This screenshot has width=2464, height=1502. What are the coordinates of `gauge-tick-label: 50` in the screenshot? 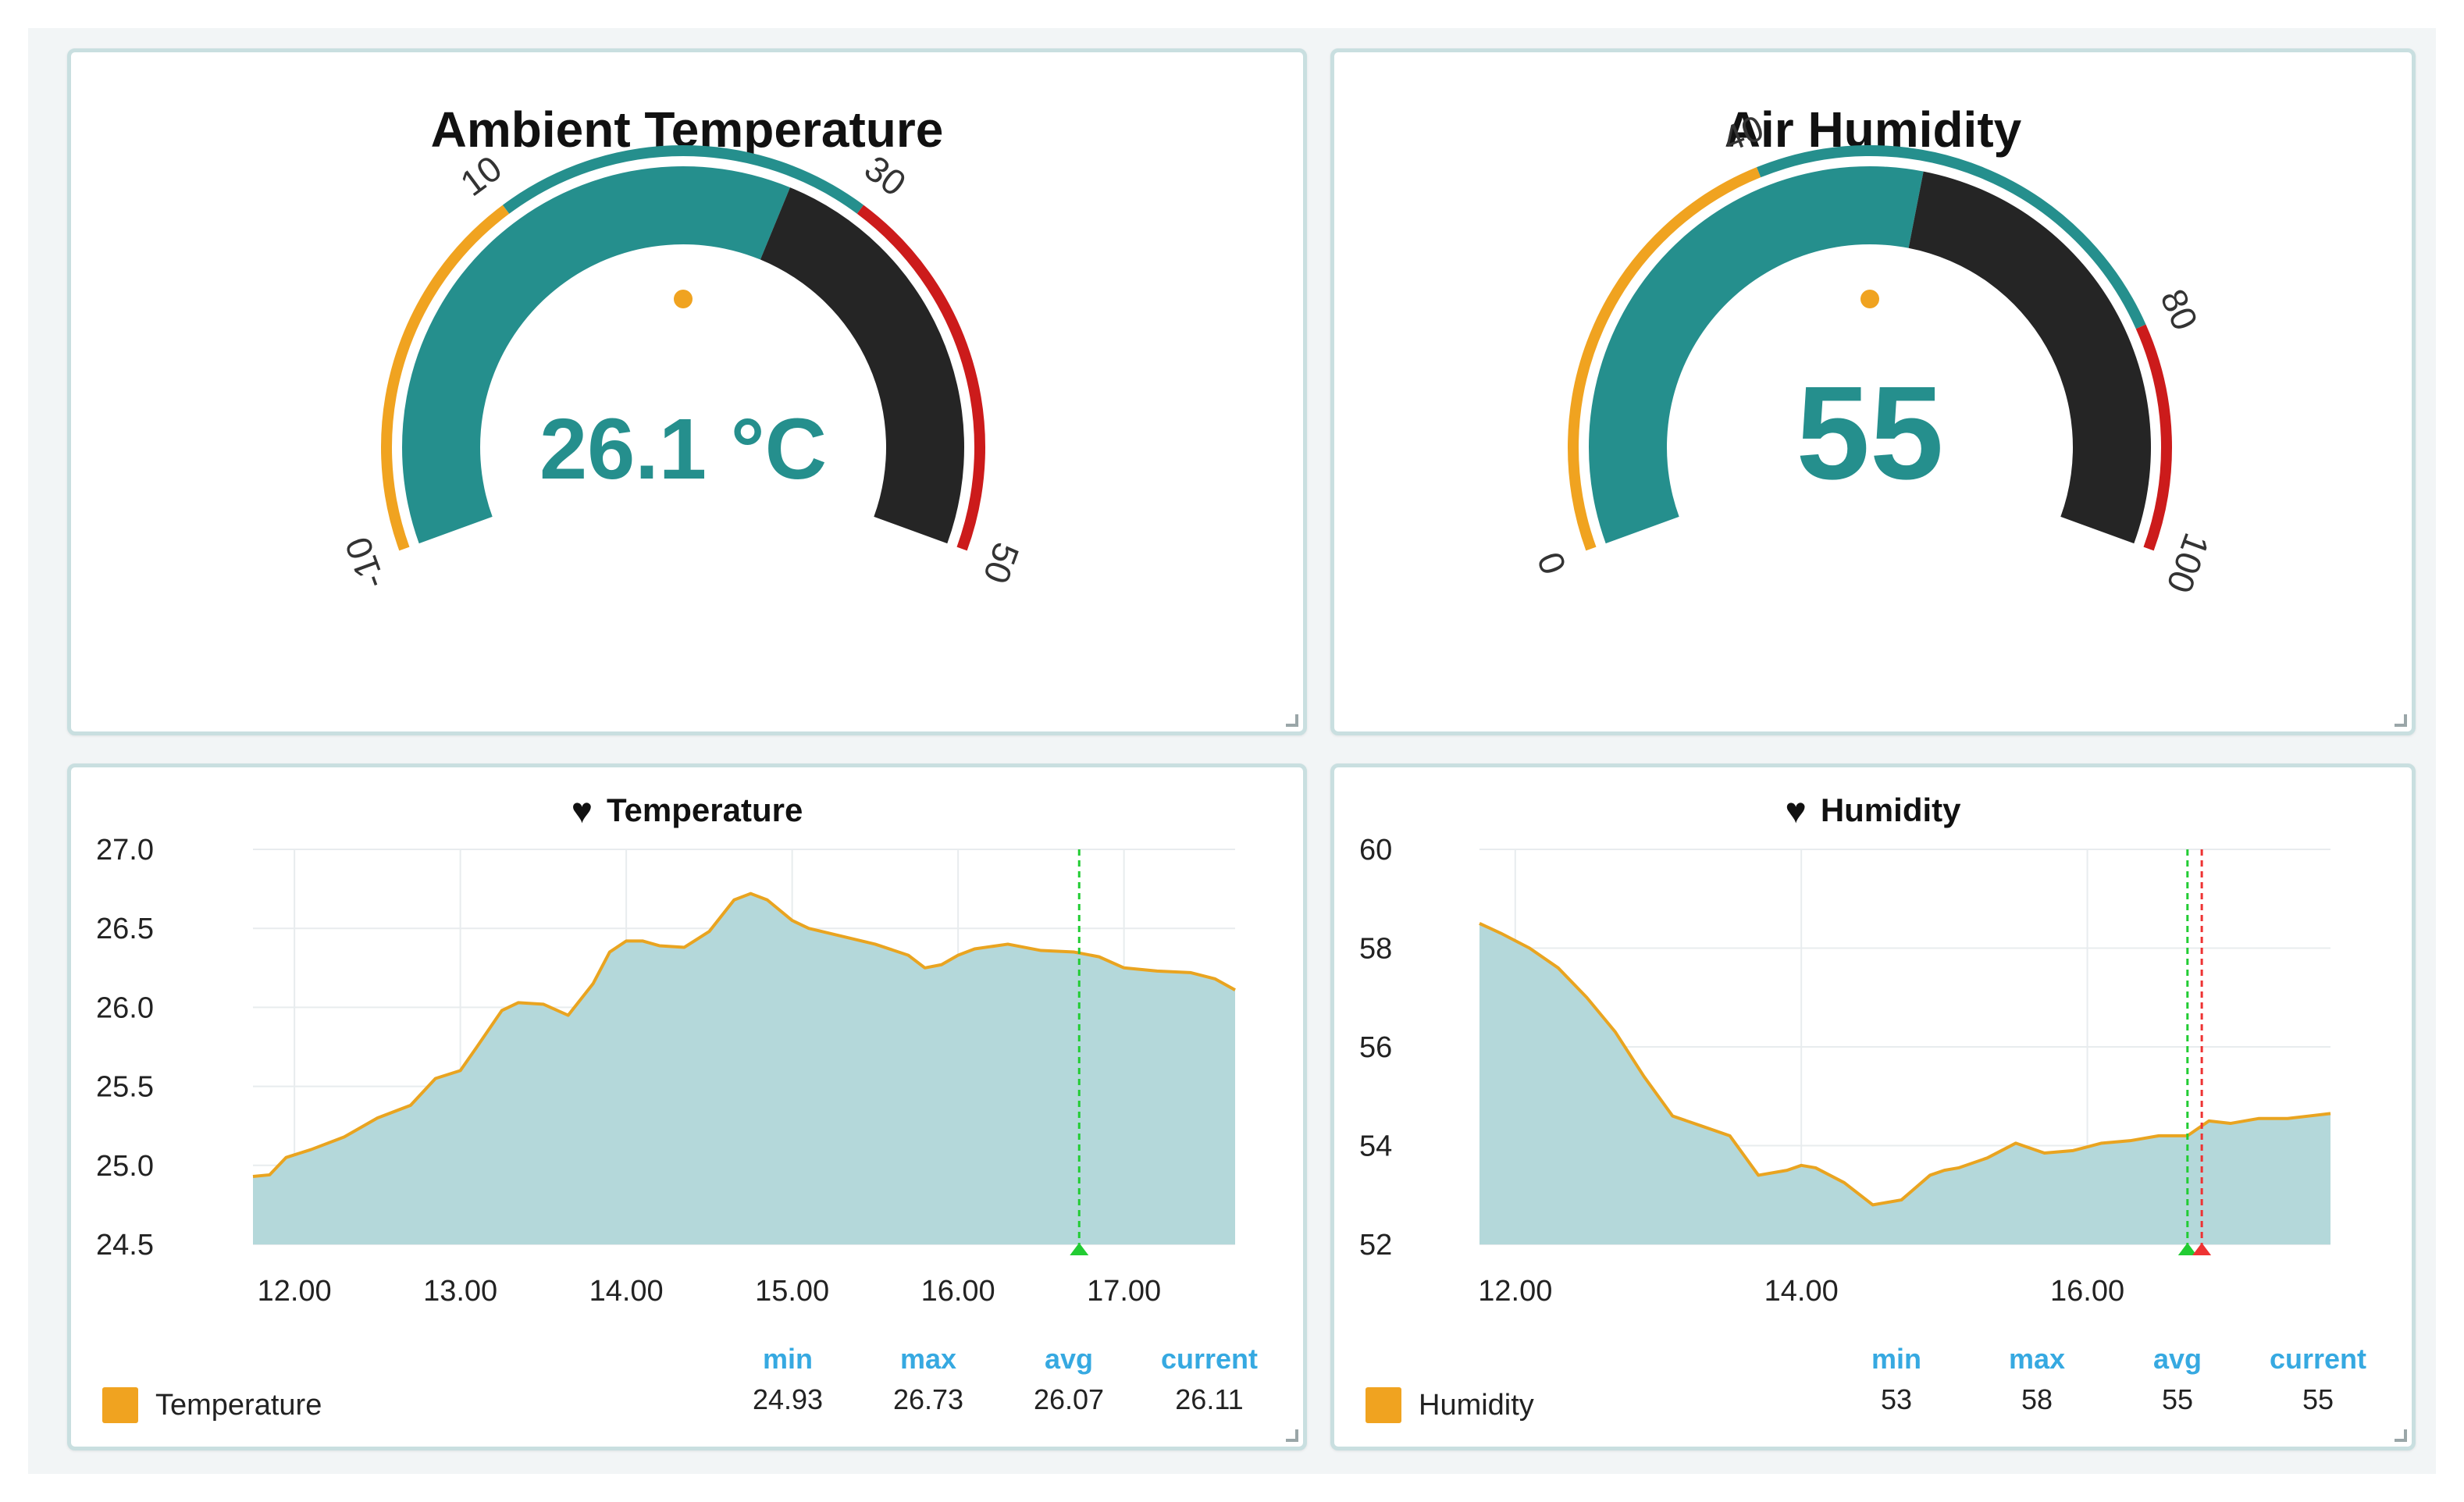 It's located at (1001, 563).